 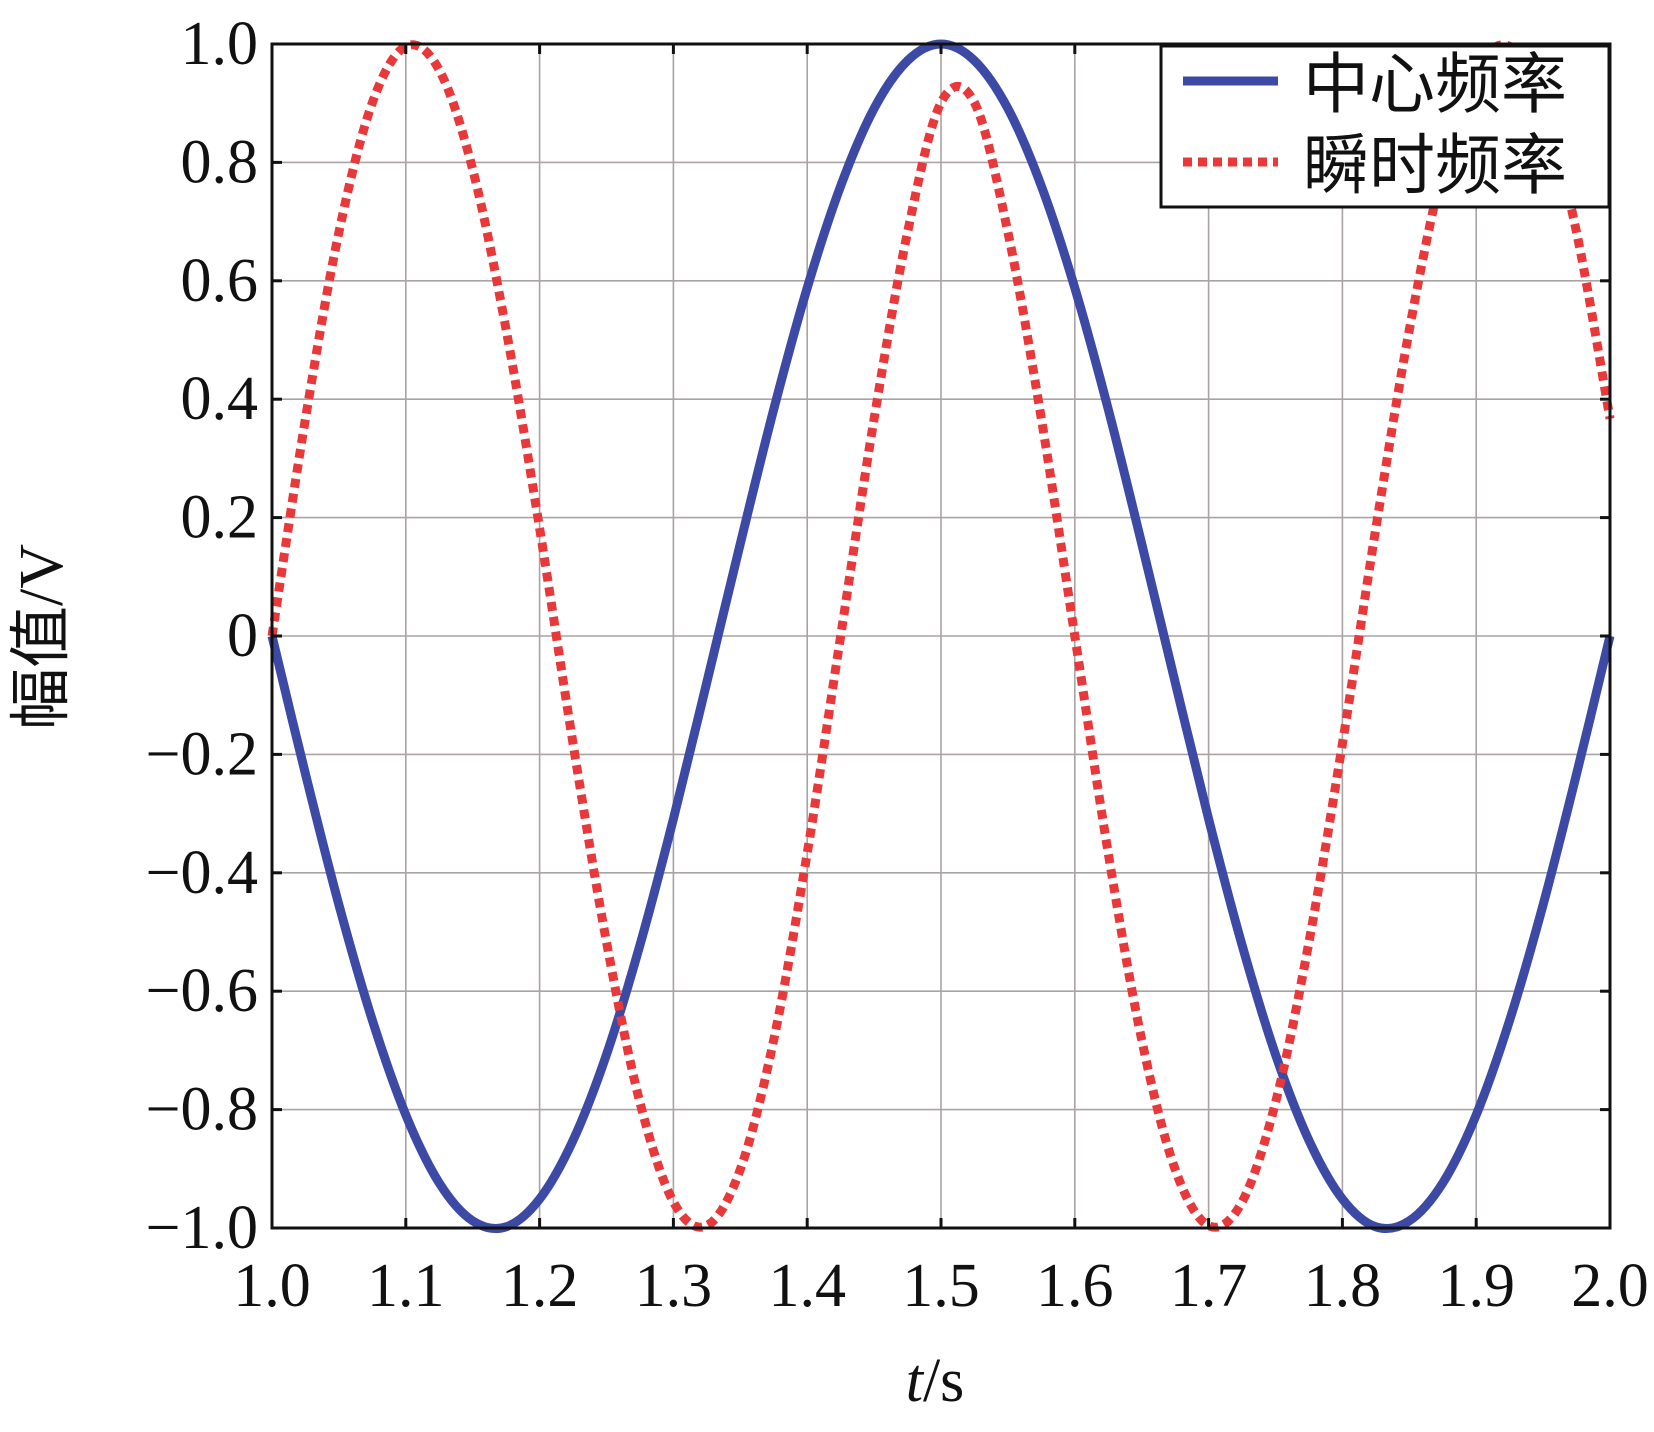 I want to click on x-axis-title: t/s, so click(x=935, y=1381).